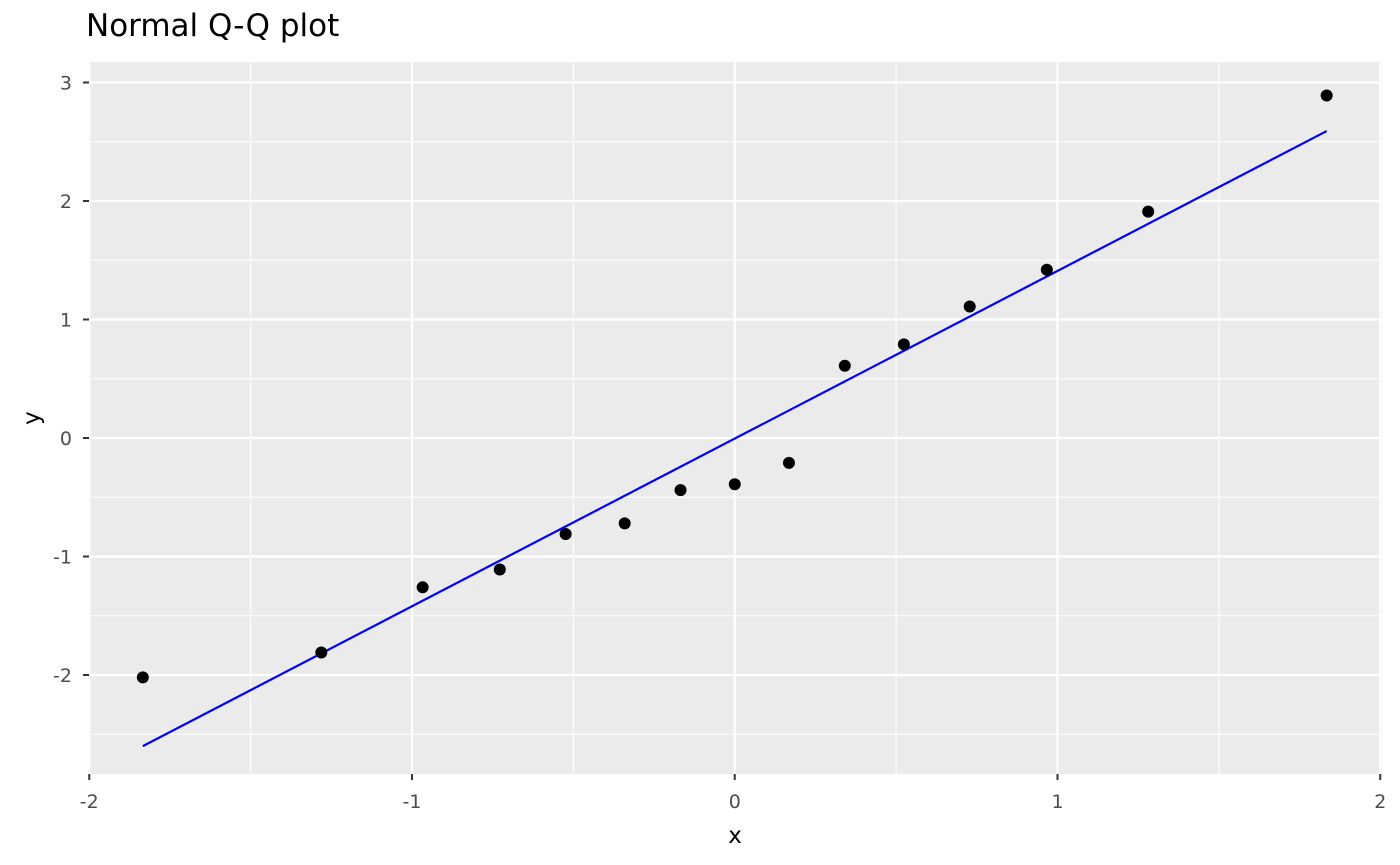  What do you see at coordinates (735, 802) in the screenshot?
I see `x-tick-label: 0` at bounding box center [735, 802].